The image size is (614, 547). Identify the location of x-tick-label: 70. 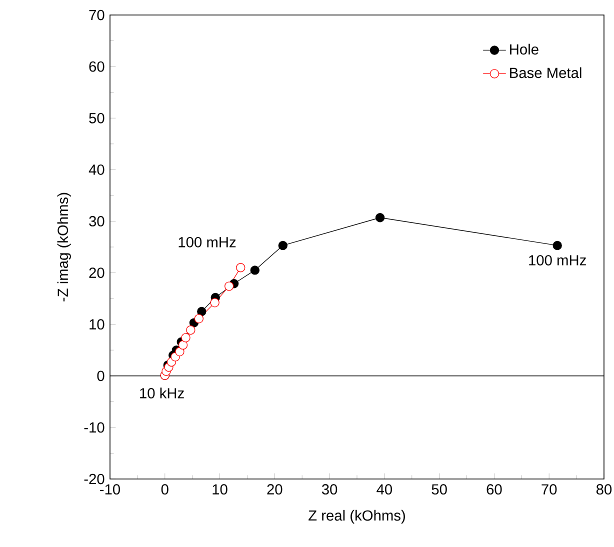
(549, 489).